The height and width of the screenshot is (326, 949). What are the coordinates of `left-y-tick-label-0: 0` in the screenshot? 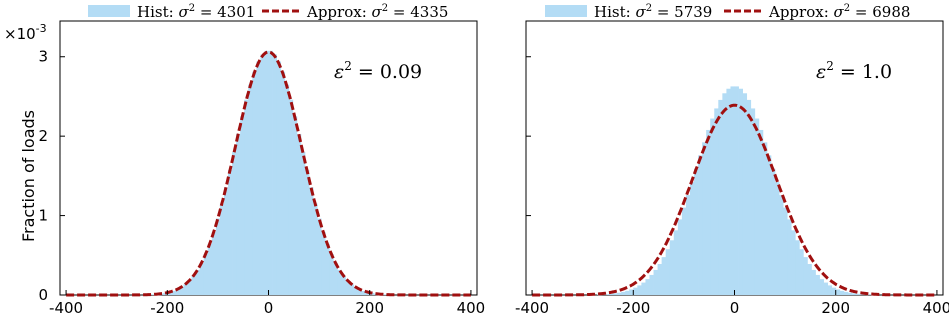 It's located at (43, 295).